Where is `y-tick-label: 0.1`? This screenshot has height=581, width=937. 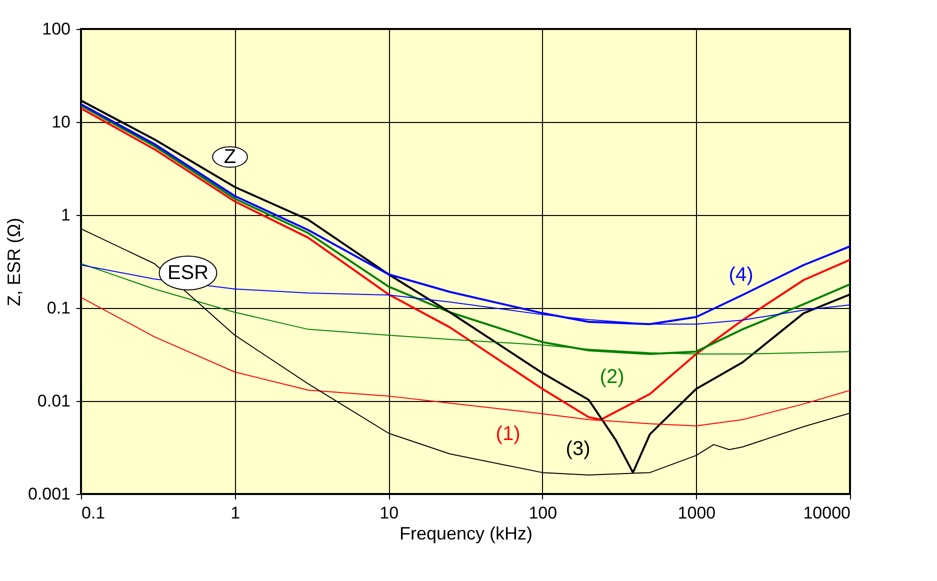
y-tick-label: 0.1 is located at coordinates (58, 308).